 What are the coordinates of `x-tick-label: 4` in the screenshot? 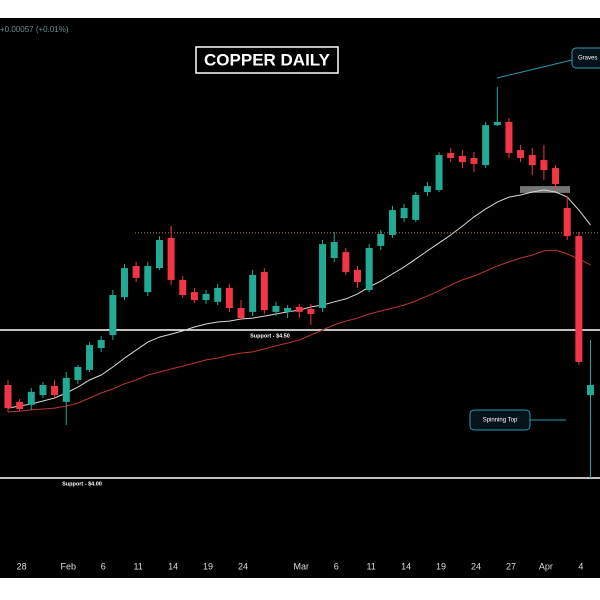 It's located at (580, 566).